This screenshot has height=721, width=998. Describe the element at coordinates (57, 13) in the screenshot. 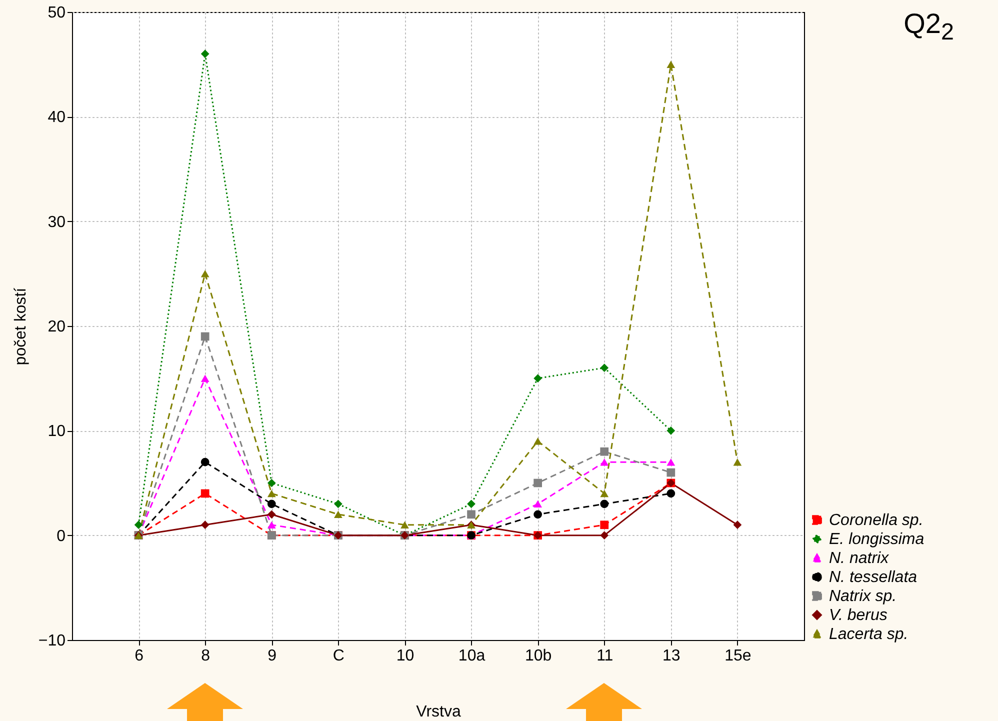

I see `y-tick-label: 50` at that location.